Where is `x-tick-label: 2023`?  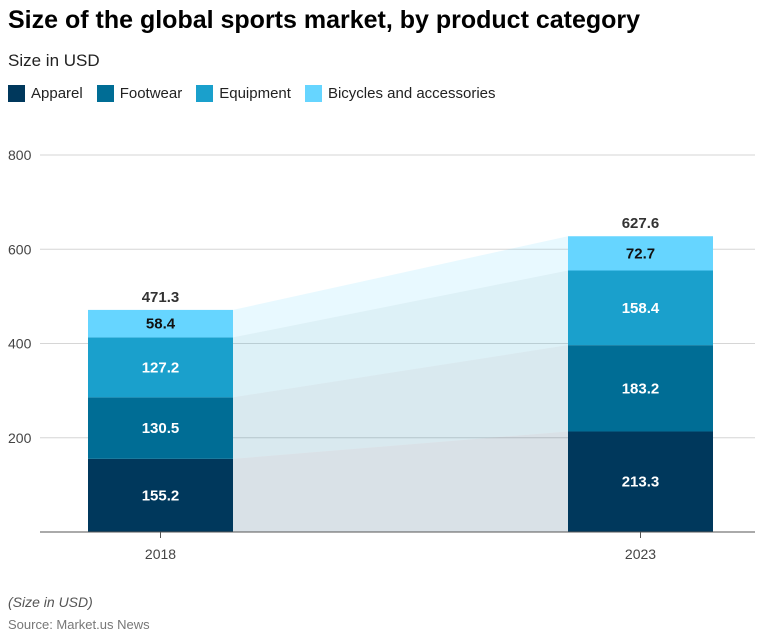 x-tick-label: 2023 is located at coordinates (640, 554).